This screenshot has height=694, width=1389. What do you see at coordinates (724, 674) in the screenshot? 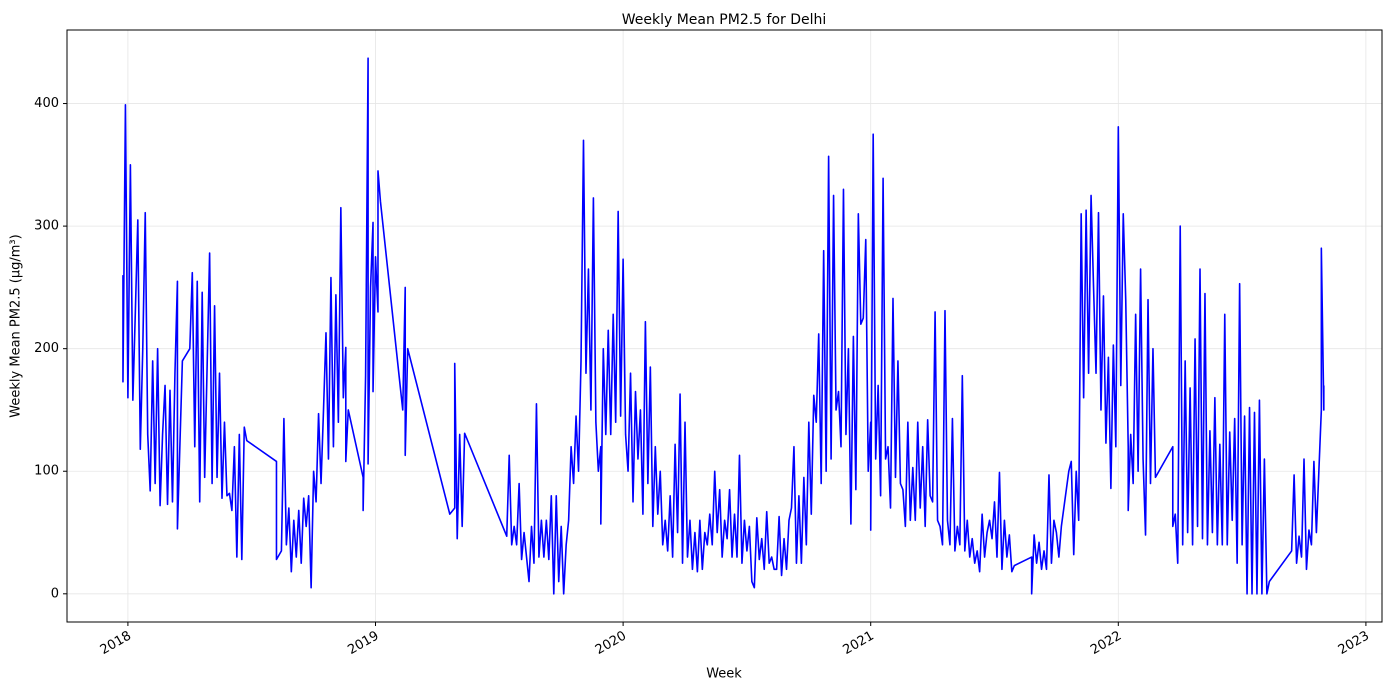
I see `x-axis-label: Week` at bounding box center [724, 674].